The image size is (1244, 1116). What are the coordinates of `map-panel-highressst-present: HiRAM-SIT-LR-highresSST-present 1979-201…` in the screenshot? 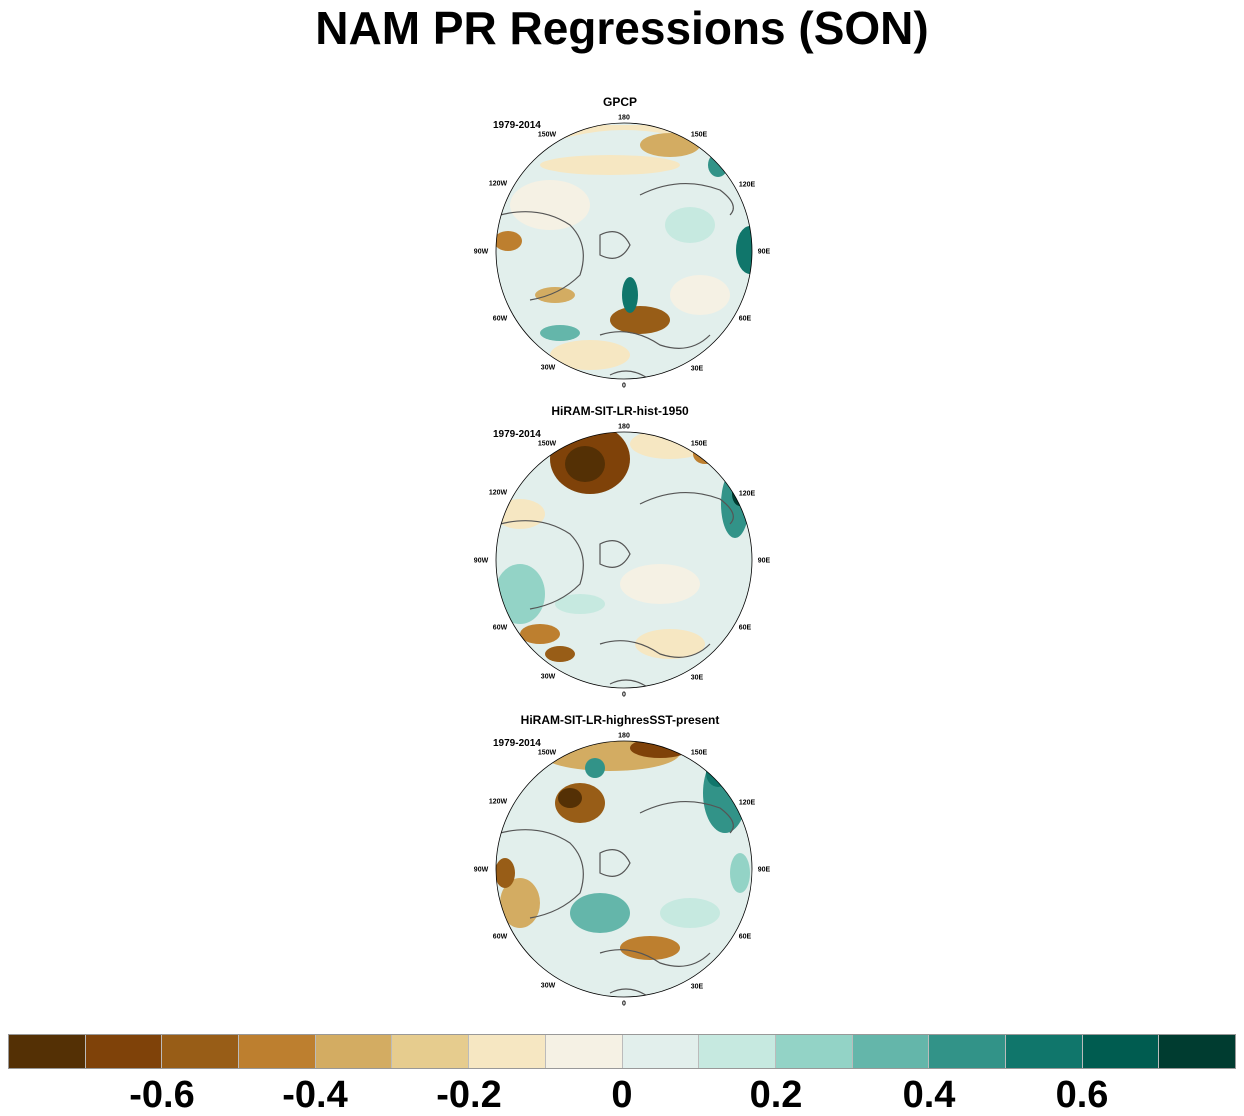 It's located at (620, 863).